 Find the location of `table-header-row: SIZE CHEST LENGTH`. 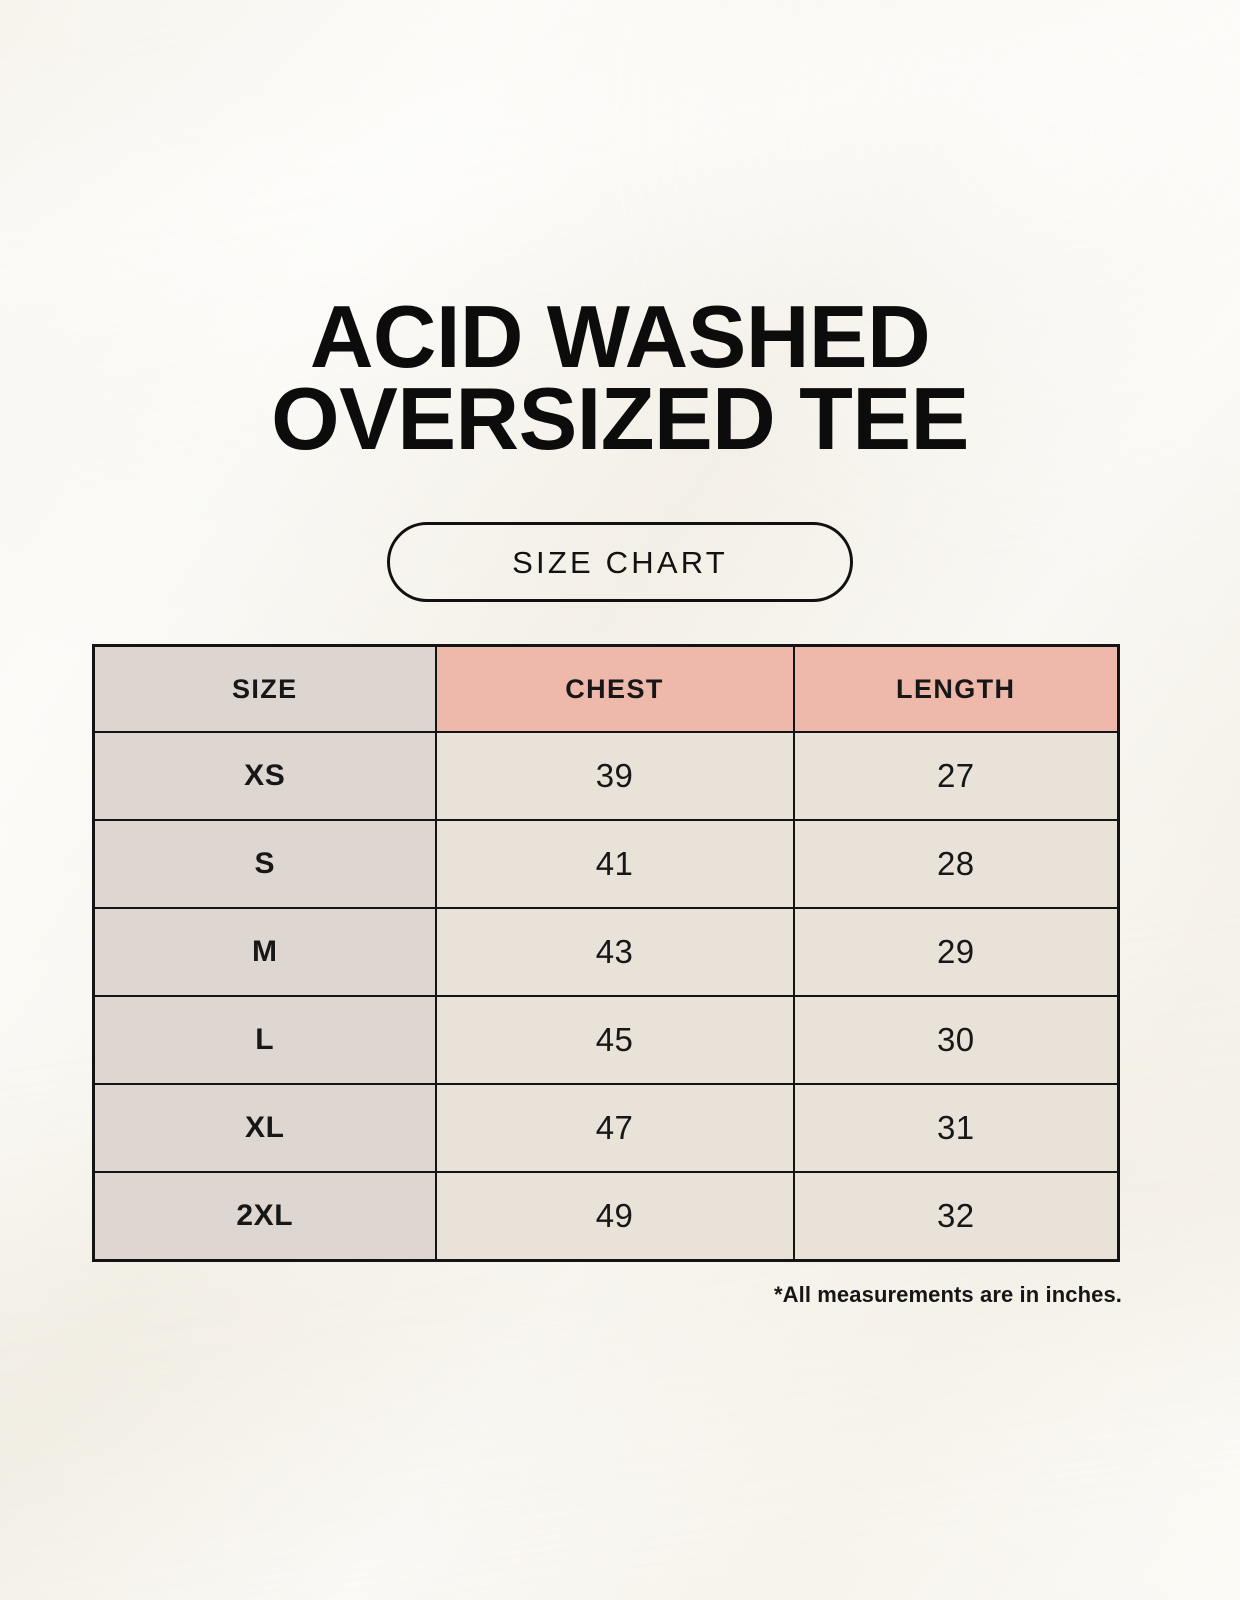

table-header-row: SIZE CHEST LENGTH is located at coordinates (606, 688).